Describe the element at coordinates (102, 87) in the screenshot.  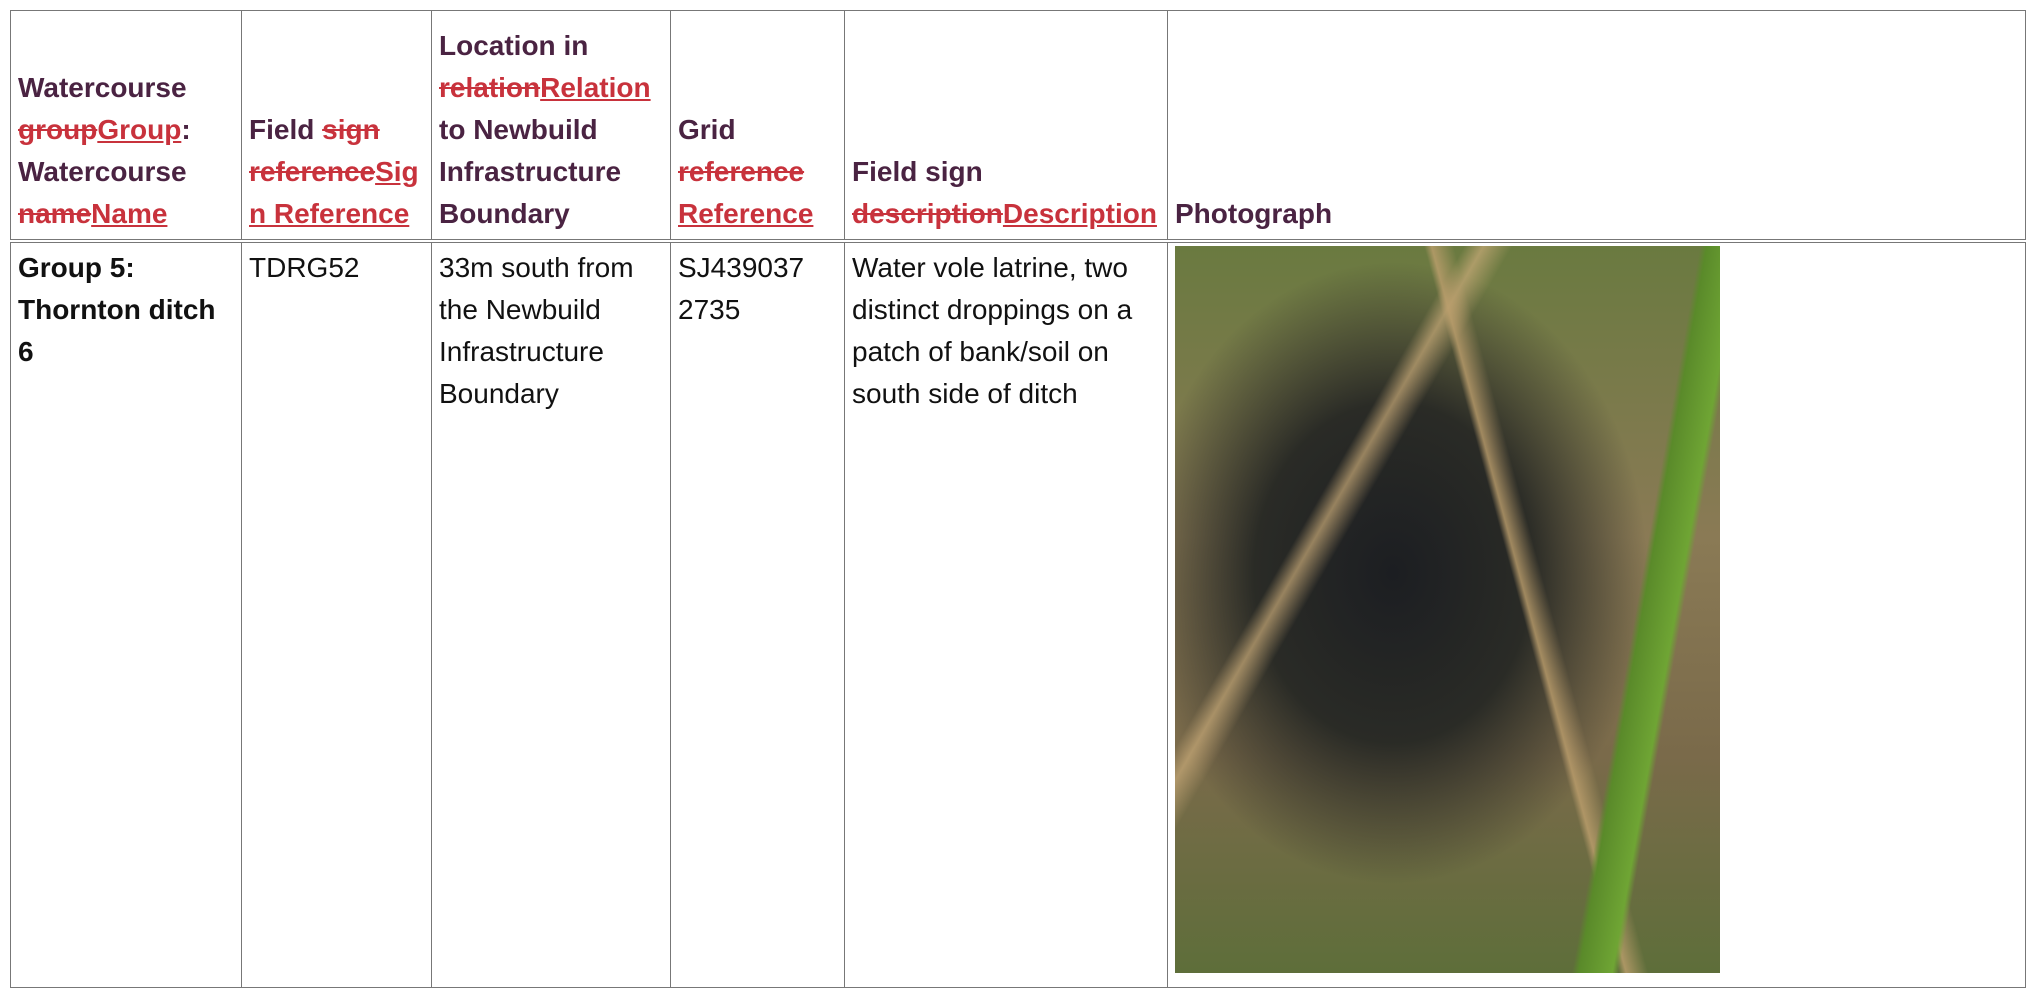
I see `header-text: Watercourse` at that location.